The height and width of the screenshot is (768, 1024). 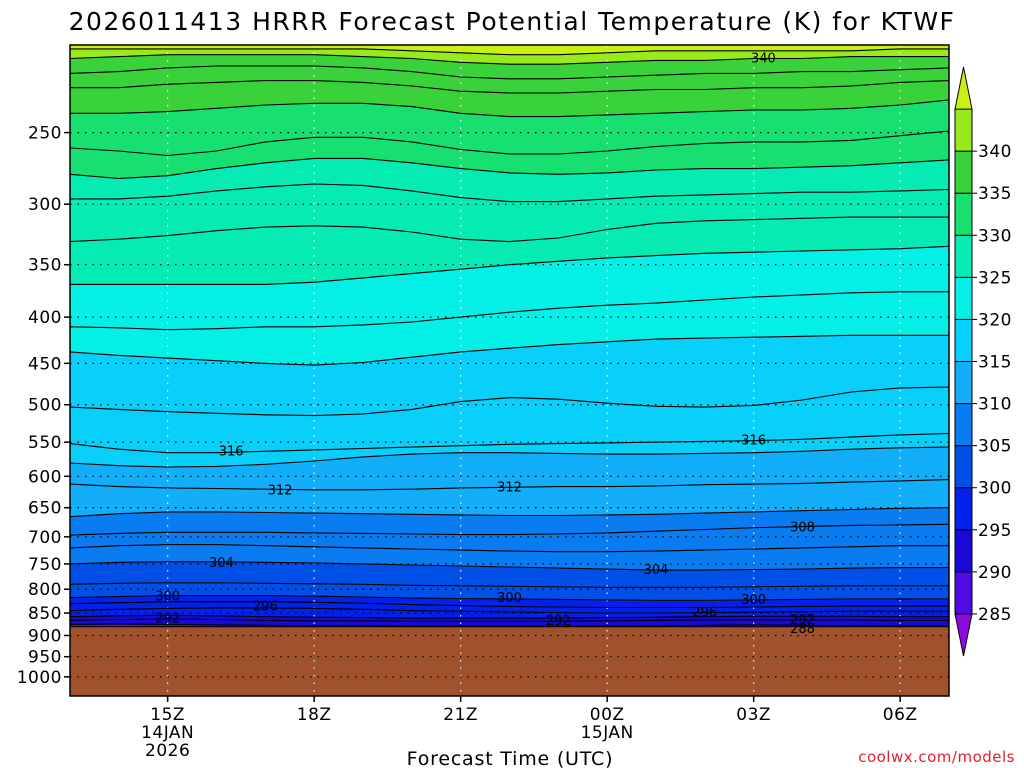 I want to click on x-tick-label: 00Z, so click(x=607, y=715).